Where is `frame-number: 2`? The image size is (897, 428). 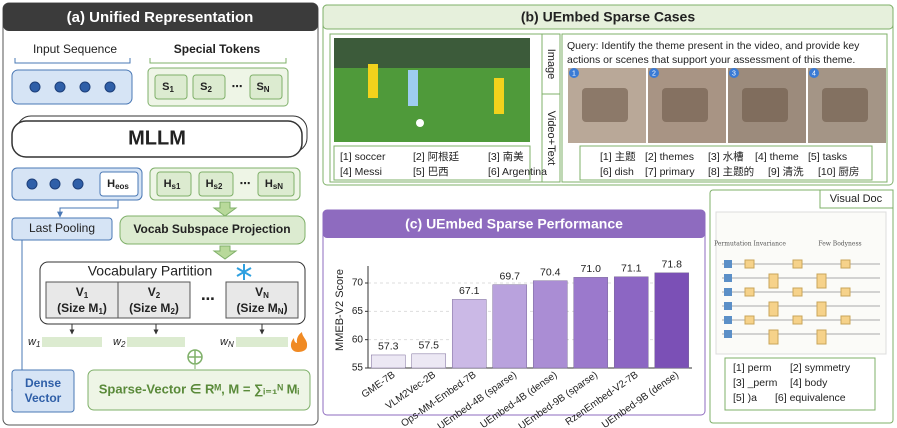
frame-number: 2 is located at coordinates (654, 73).